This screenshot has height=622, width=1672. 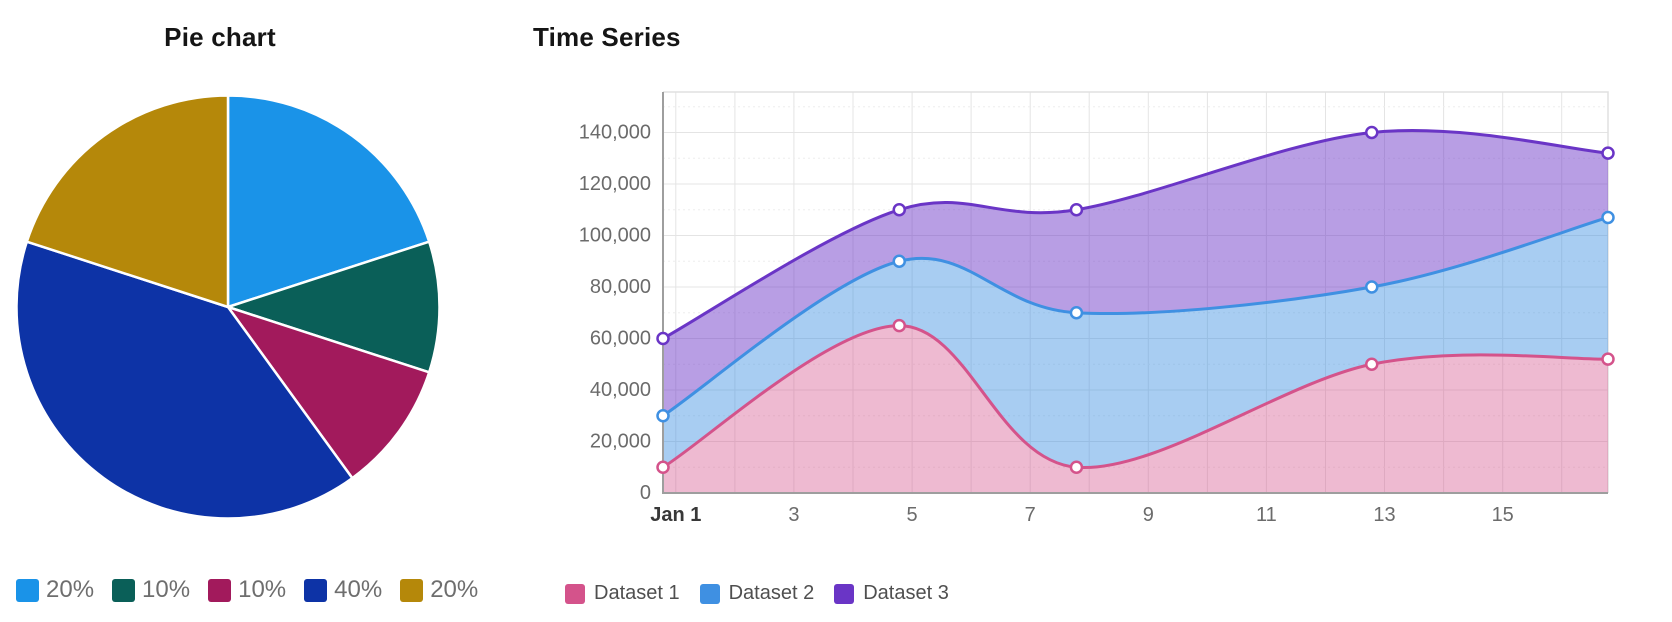 I want to click on x-tick-label: Jan 1, so click(x=675, y=515).